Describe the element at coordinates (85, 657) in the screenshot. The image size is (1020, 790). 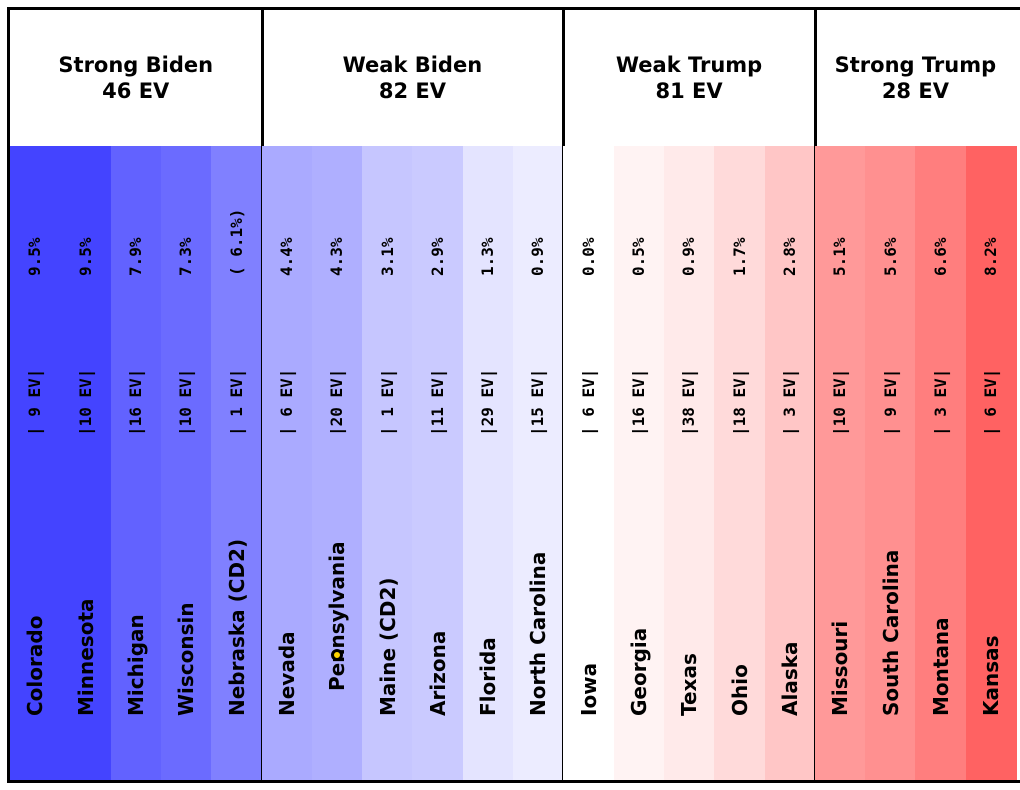
I see `state-name: Minnesota` at that location.